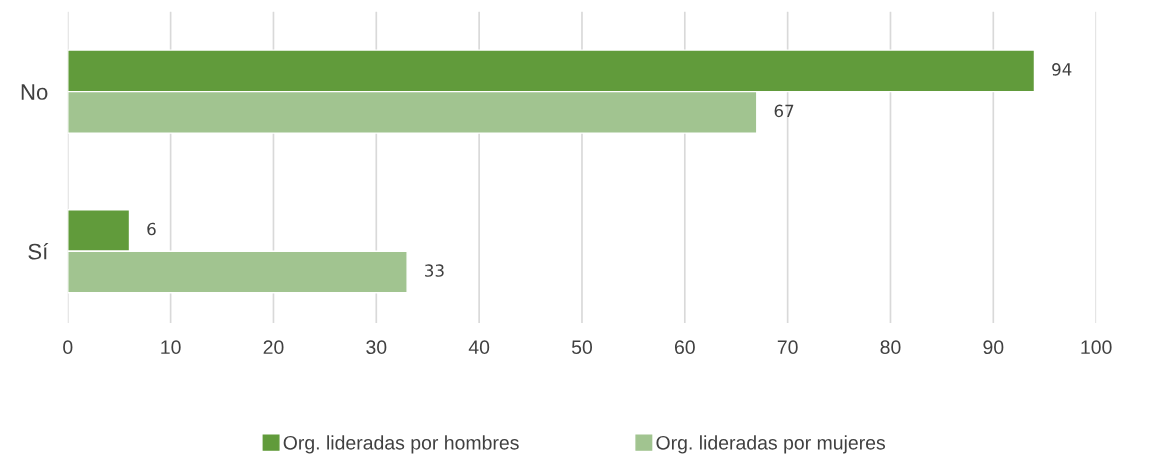 This screenshot has width=1149, height=471. What do you see at coordinates (890, 347) in the screenshot?
I see `x-tick-label: 80` at bounding box center [890, 347].